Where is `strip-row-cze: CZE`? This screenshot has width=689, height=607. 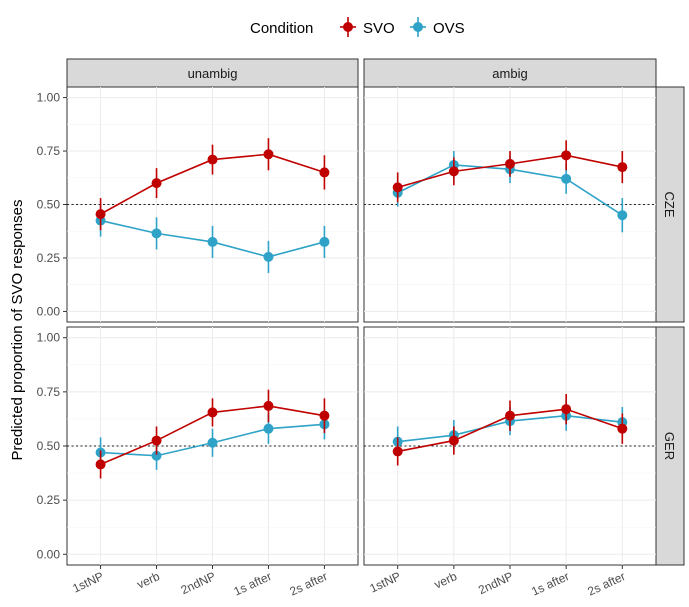
strip-row-cze: CZE is located at coordinates (670, 204).